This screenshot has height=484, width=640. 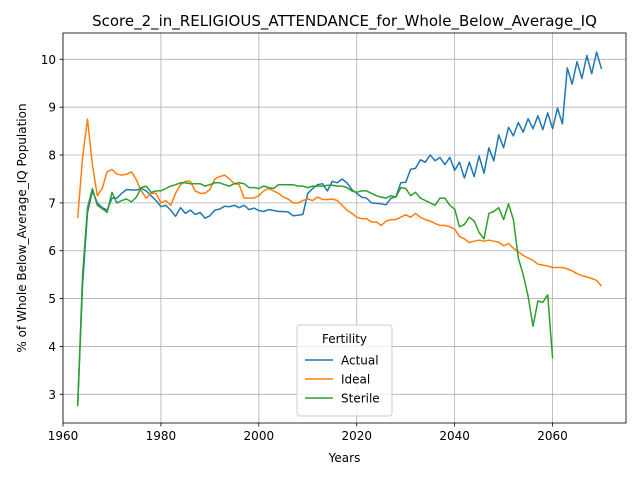 What do you see at coordinates (22, 227) in the screenshot?
I see `y-axis-label: % of Whole Below_Average_IQ Population` at bounding box center [22, 227].